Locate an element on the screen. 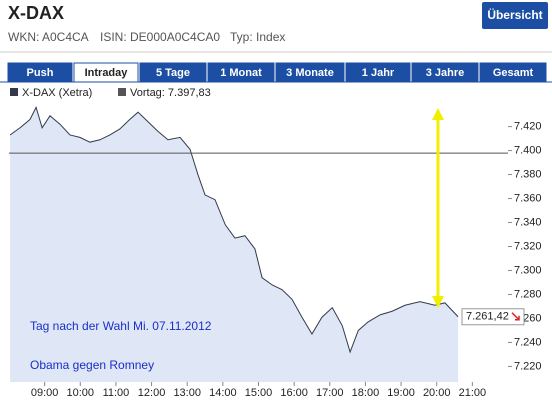 The height and width of the screenshot is (411, 552). y-tick-label: 7.360 is located at coordinates (528, 198).